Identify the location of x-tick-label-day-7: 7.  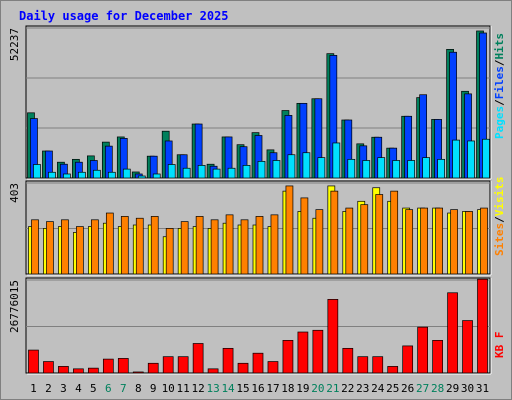
(123, 388).